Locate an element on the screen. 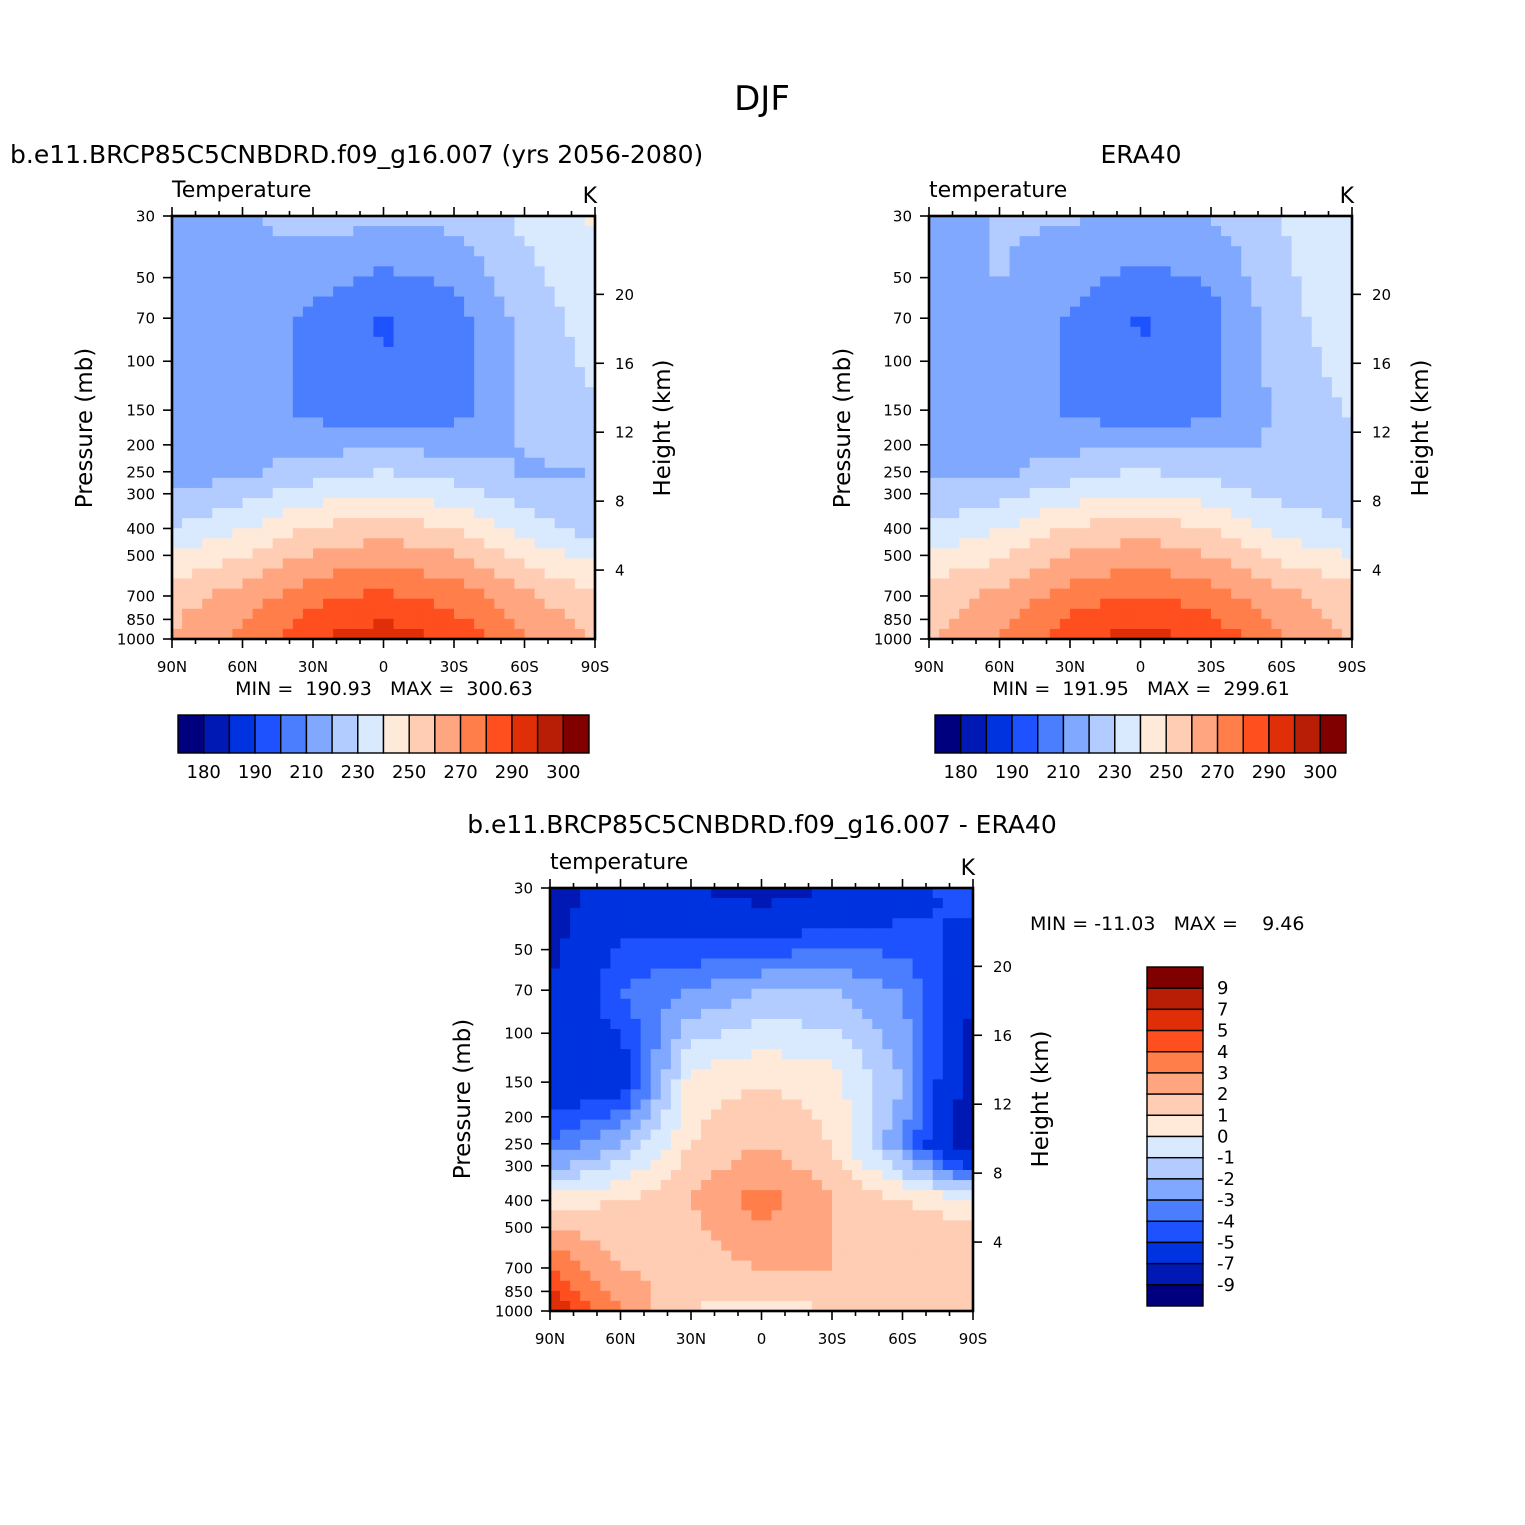 The height and width of the screenshot is (1525, 1525). y-tick-label: 70 is located at coordinates (145, 319).